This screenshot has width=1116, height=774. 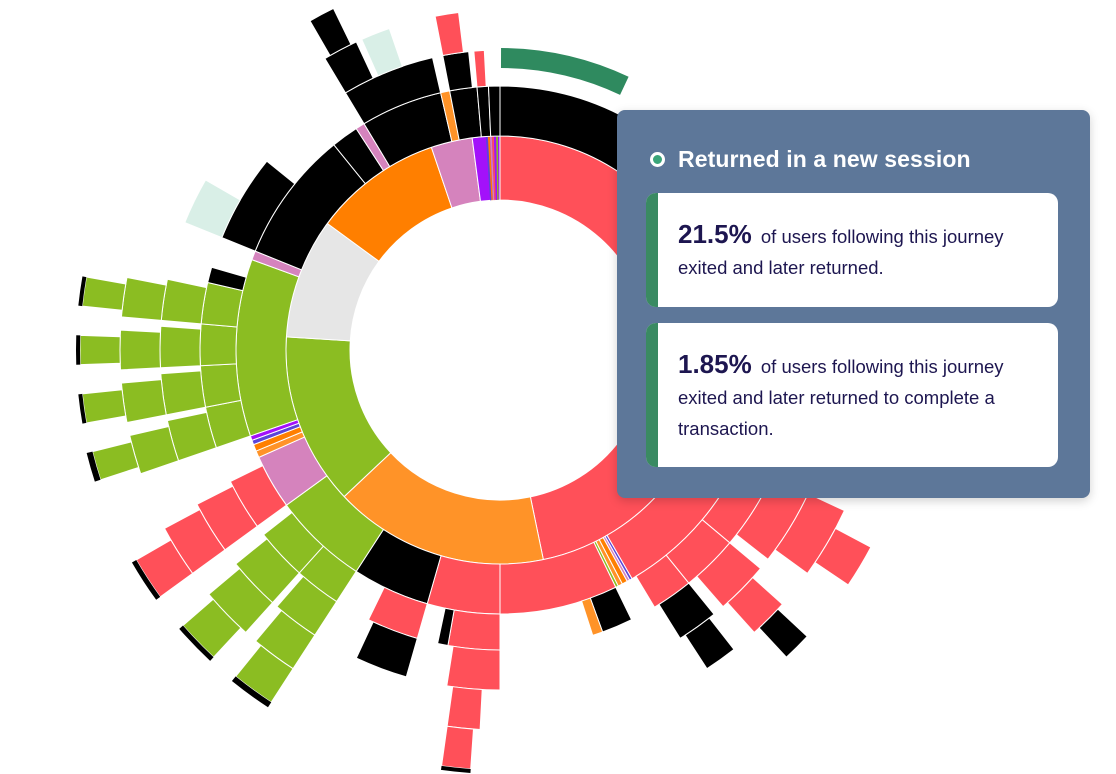 What do you see at coordinates (824, 159) in the screenshot?
I see `tooltip-title: Returned in a new session` at bounding box center [824, 159].